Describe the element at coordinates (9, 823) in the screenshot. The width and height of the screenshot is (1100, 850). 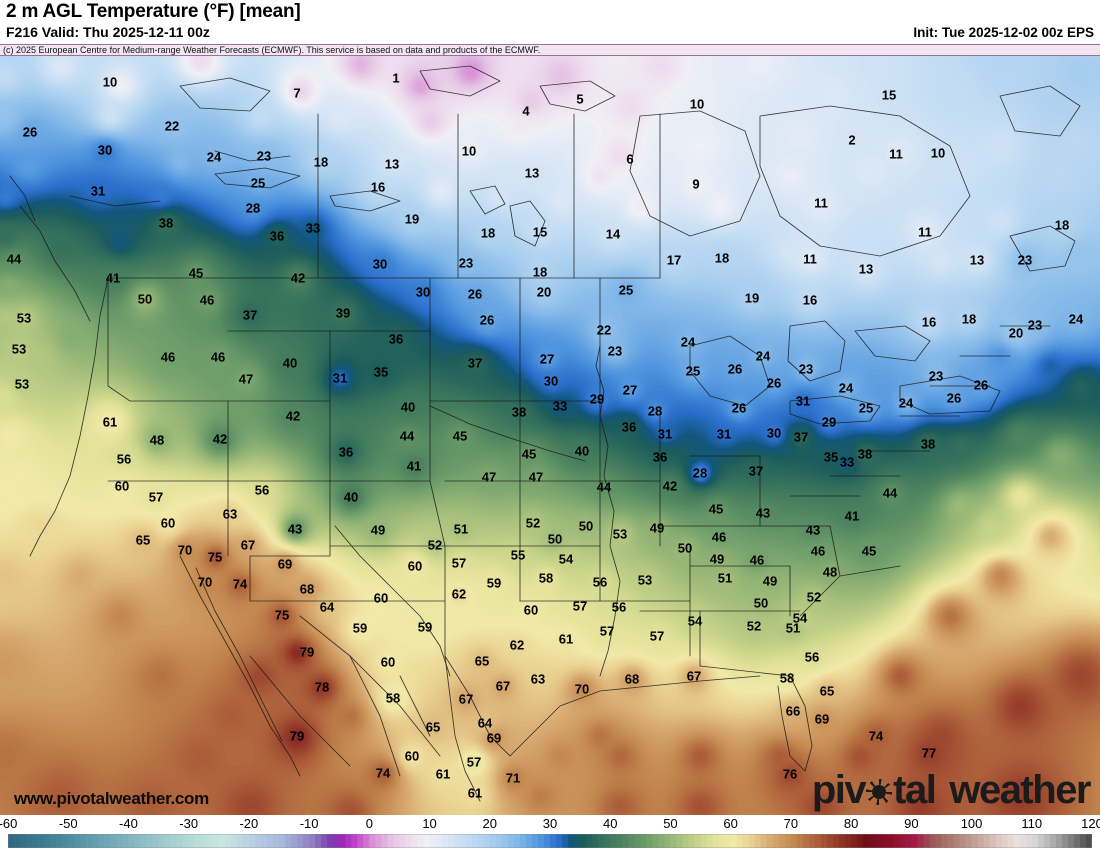
I see `colorbar-tick: -60` at that location.